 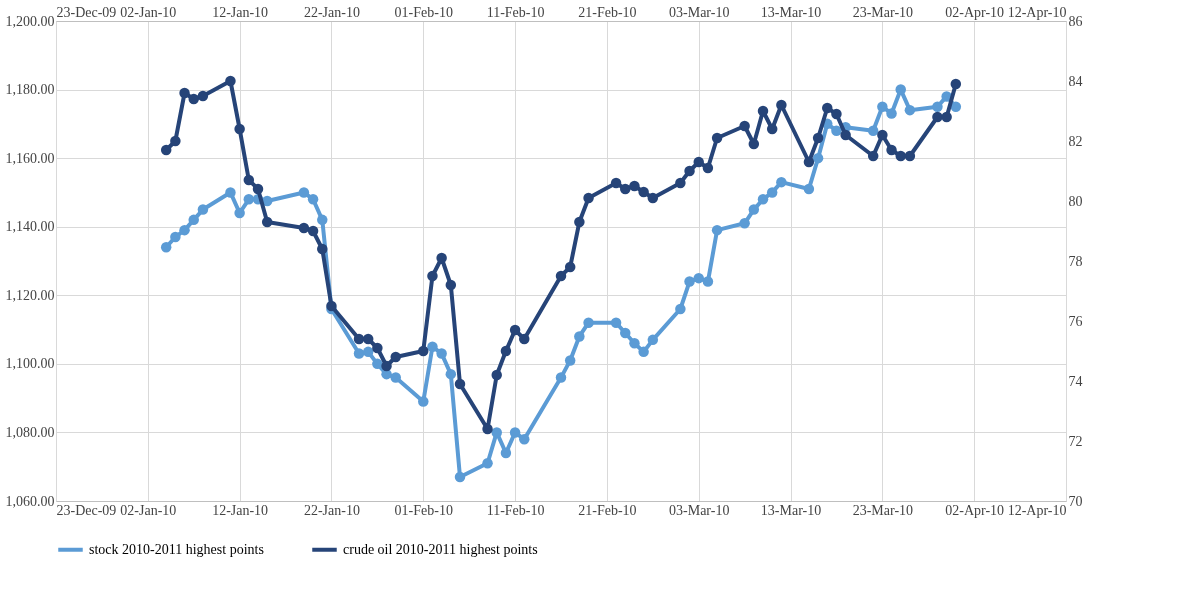 I want to click on y-tick-label: 1,120.00, so click(x=30, y=295).